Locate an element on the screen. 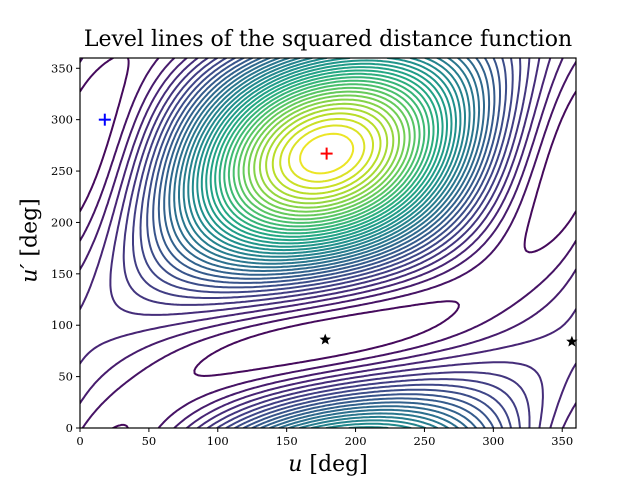 The image size is (640, 480). x-axis-label: u [deg] is located at coordinates (328, 464).